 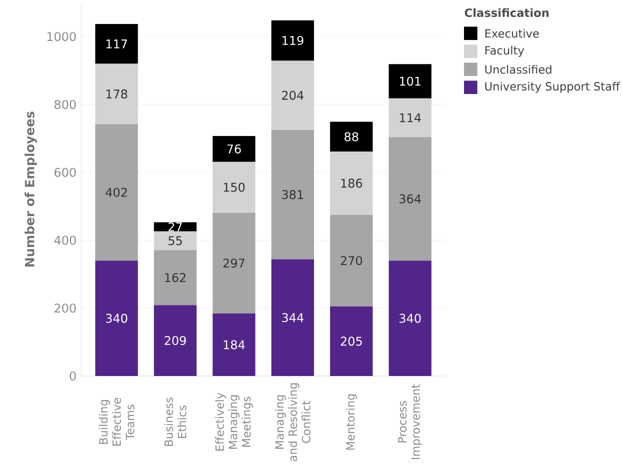 What do you see at coordinates (65, 172) in the screenshot?
I see `y-tick-label: 600` at bounding box center [65, 172].